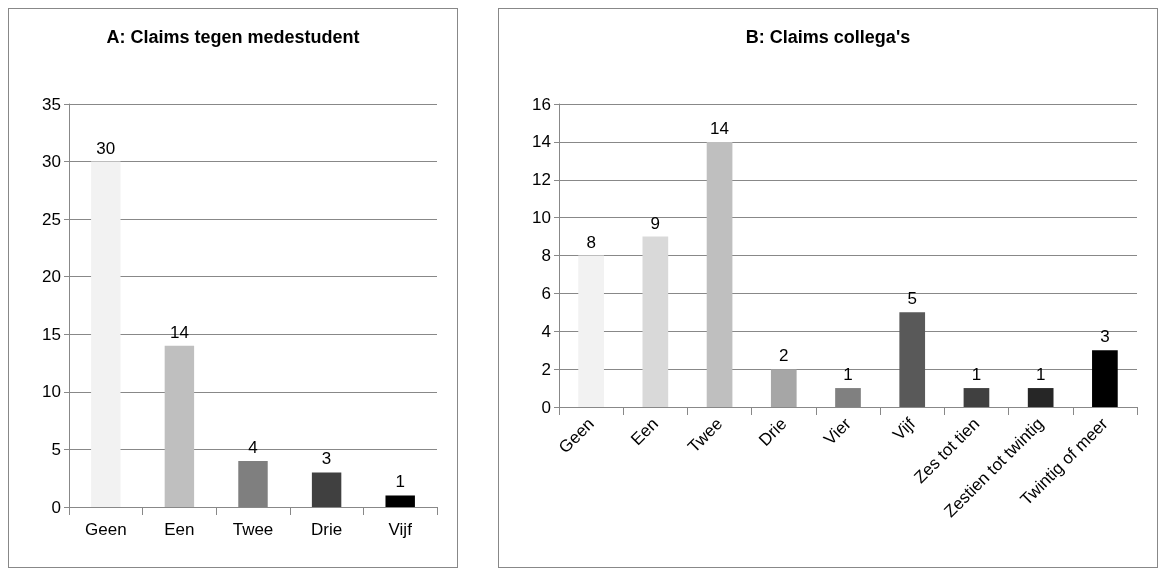 The image size is (1168, 579). What do you see at coordinates (51, 162) in the screenshot?
I see `y-tick-label: 30` at bounding box center [51, 162].